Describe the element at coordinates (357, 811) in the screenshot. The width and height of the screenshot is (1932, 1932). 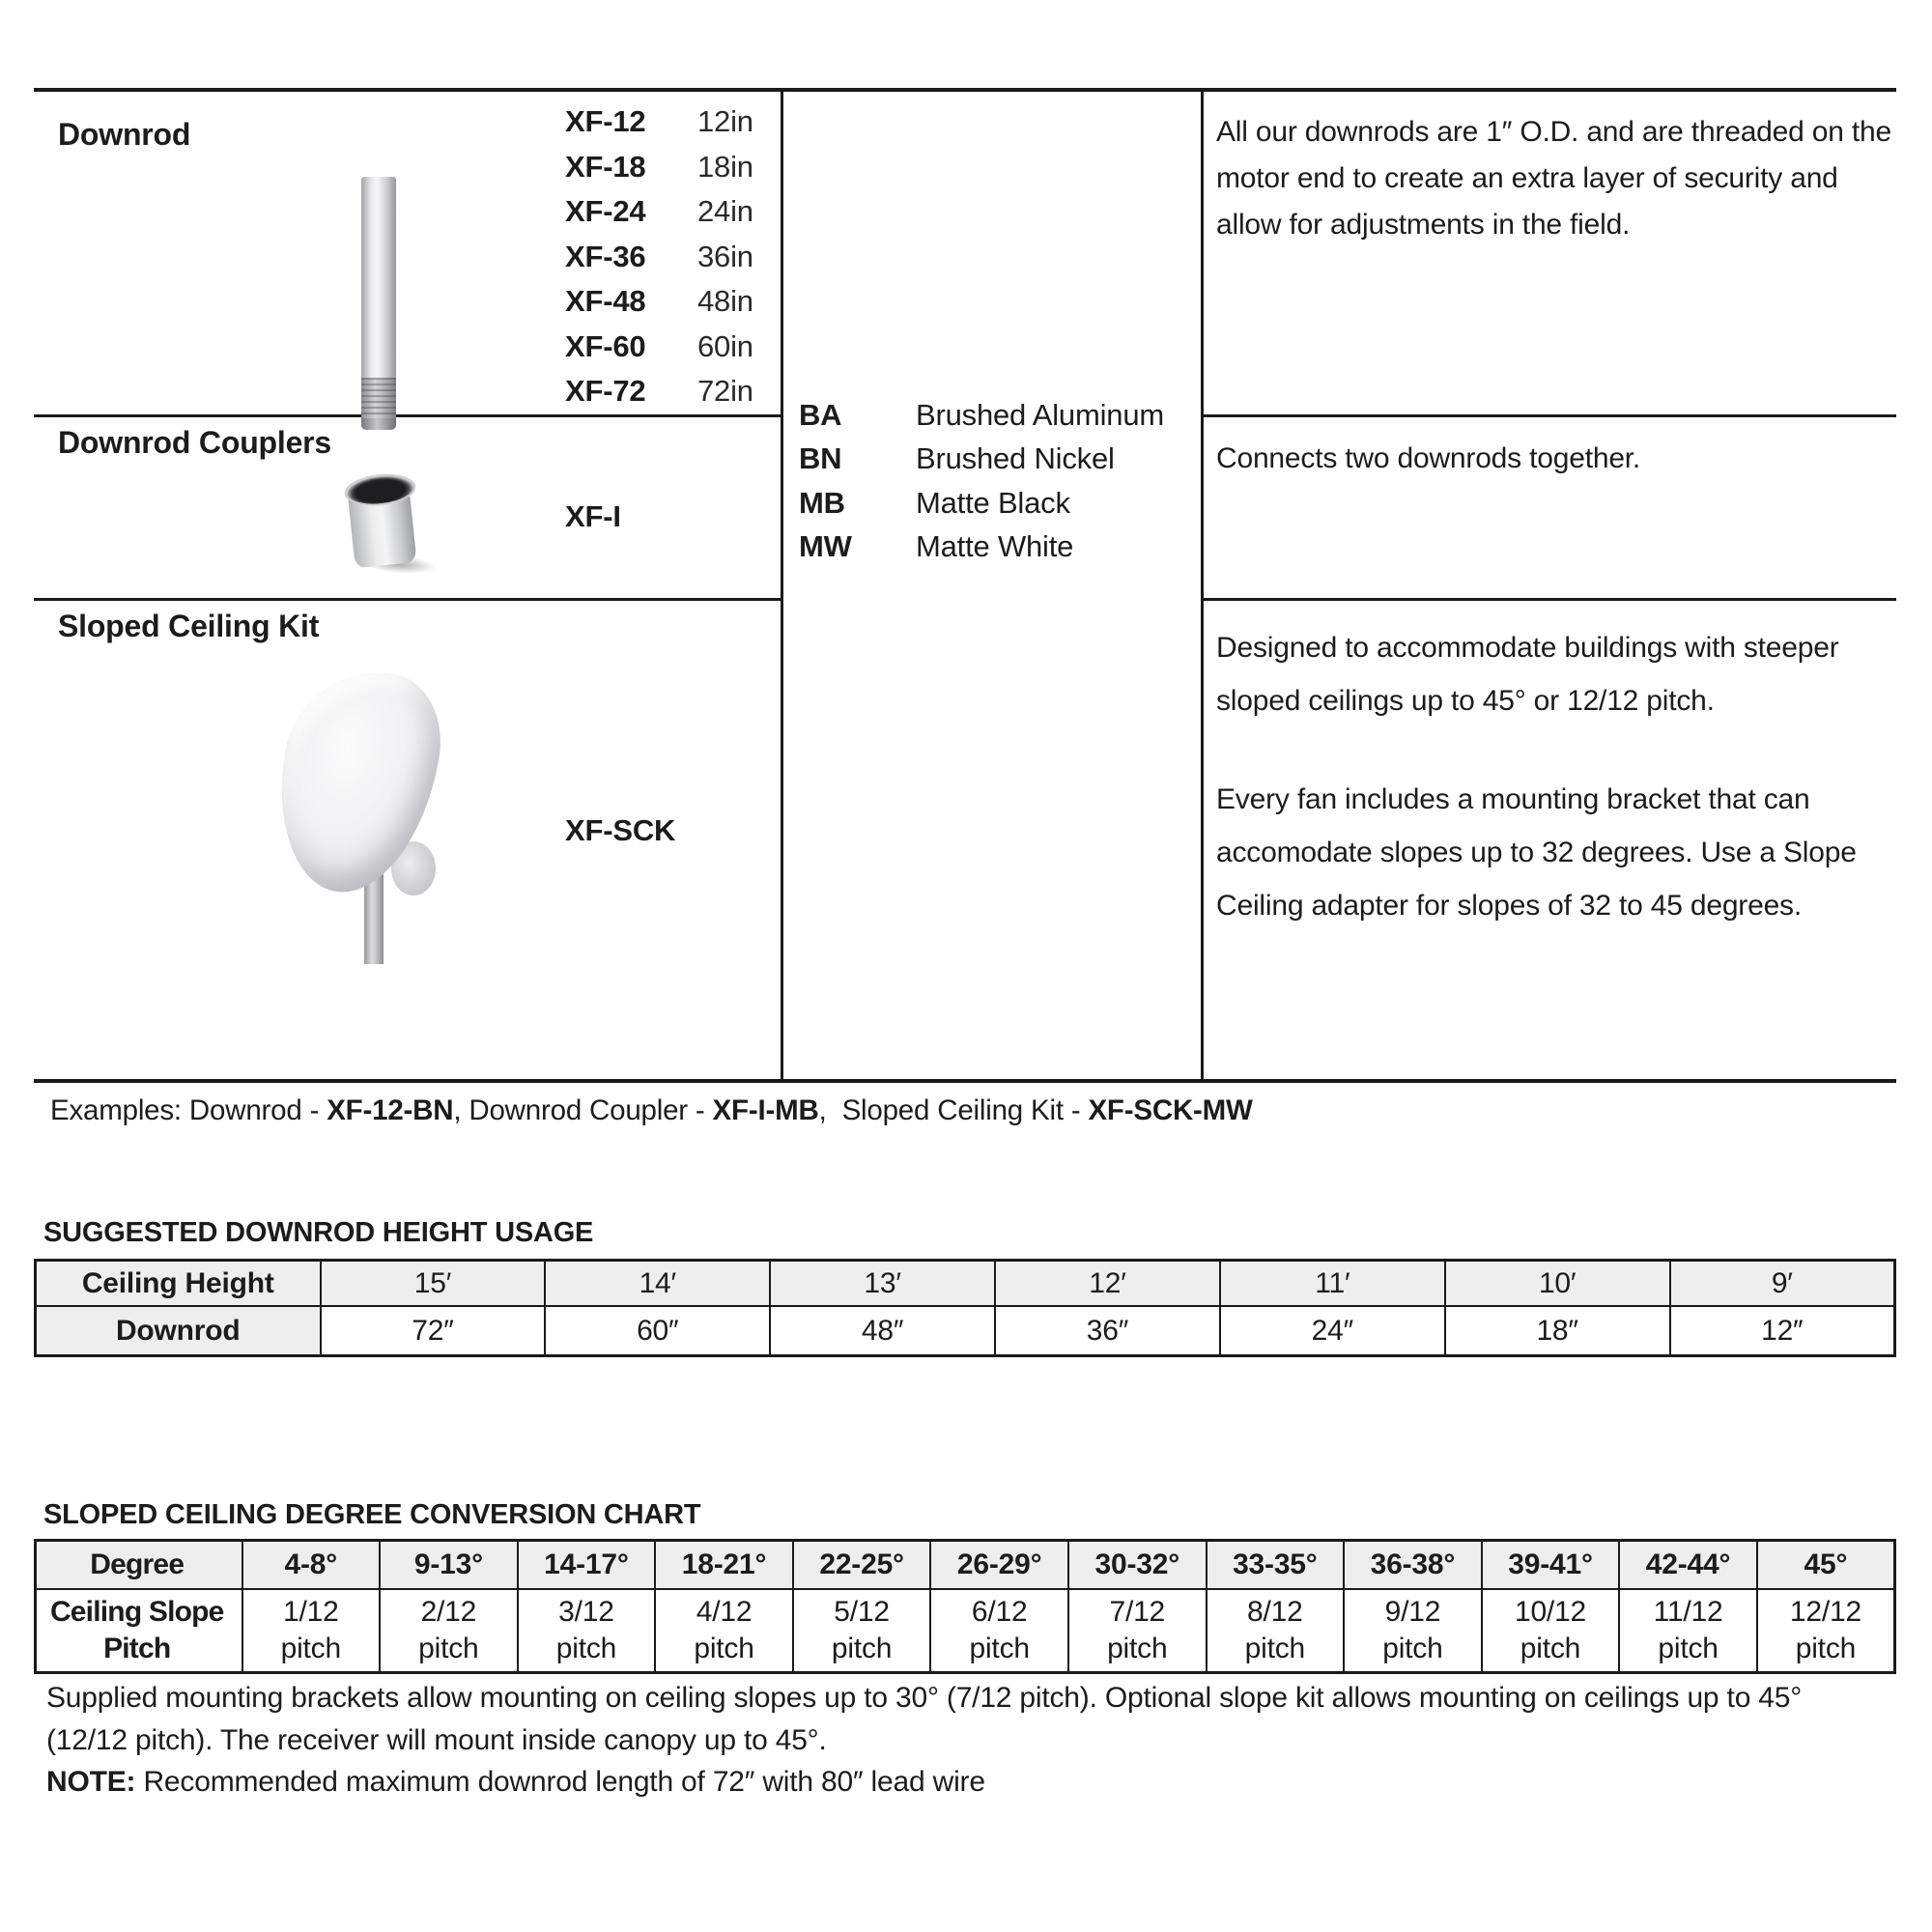
I see `sloped-kit-product-image` at that location.